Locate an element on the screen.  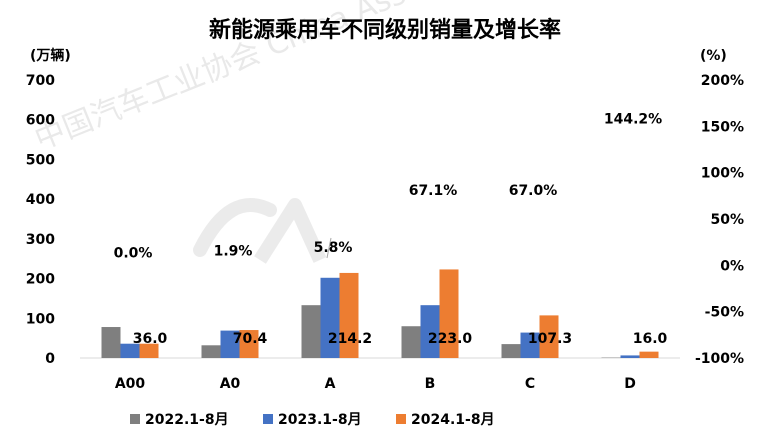
growth-label: 144.2% is located at coordinates (633, 120).